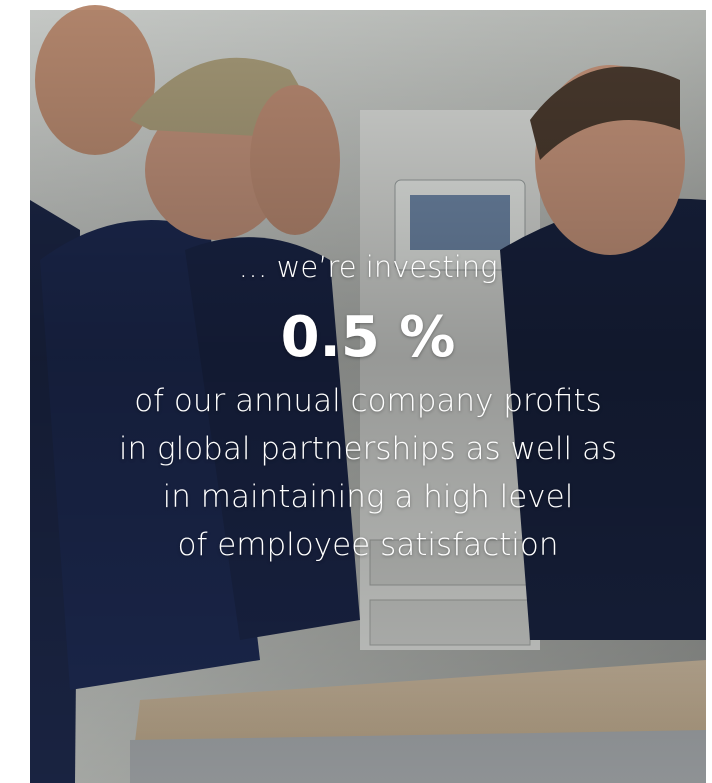 This screenshot has height=783, width=712. I want to click on body-line: in global partnerships as well as, so click(368, 449).